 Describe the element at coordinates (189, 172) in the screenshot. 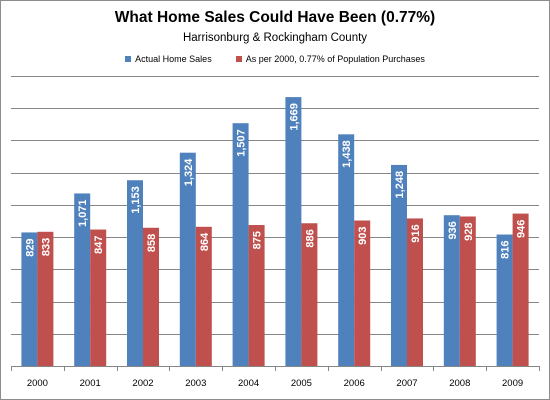

I see `data-label: 1,324` at that location.